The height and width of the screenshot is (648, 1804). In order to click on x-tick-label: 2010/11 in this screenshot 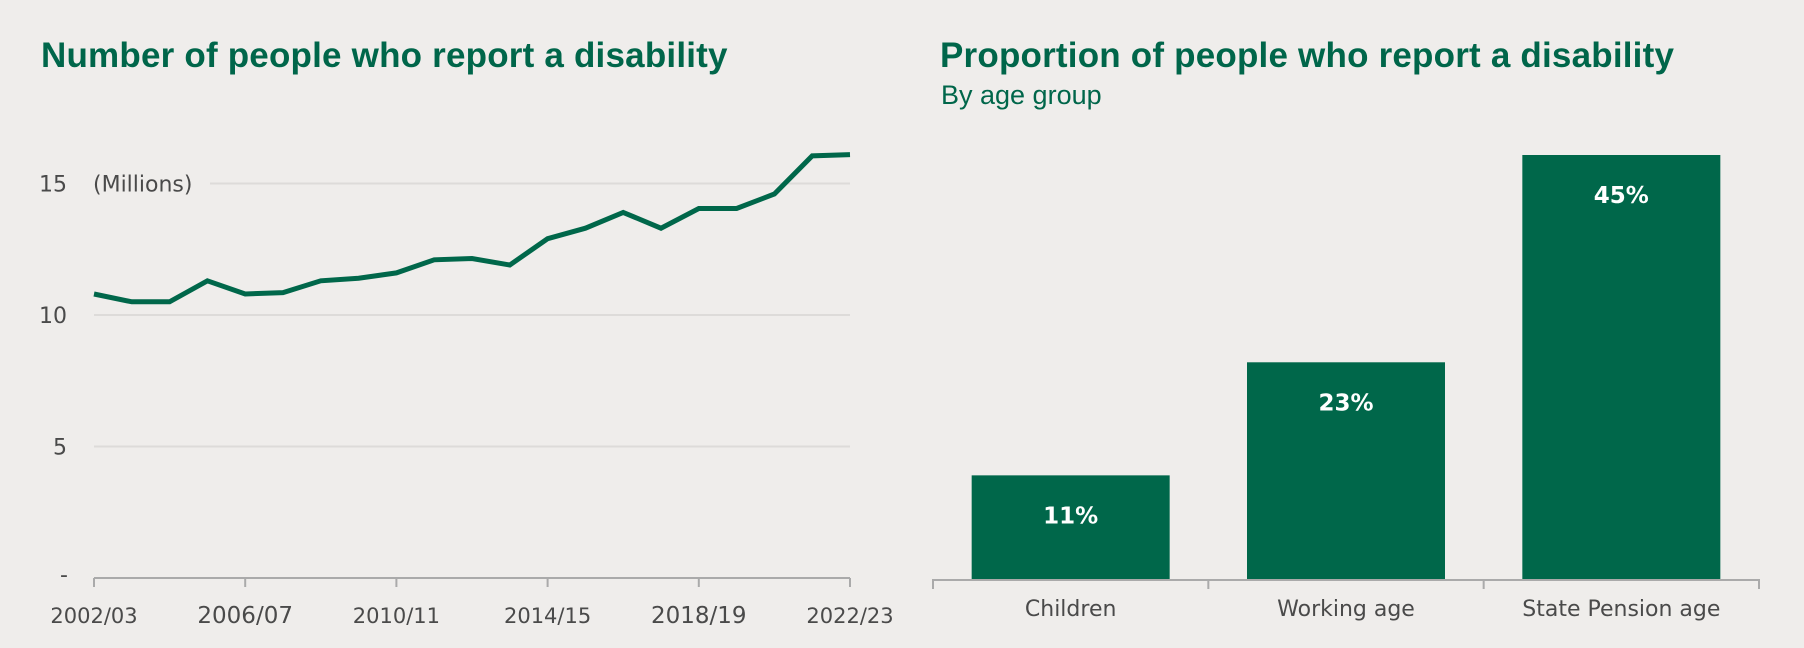, I will do `click(396, 616)`.